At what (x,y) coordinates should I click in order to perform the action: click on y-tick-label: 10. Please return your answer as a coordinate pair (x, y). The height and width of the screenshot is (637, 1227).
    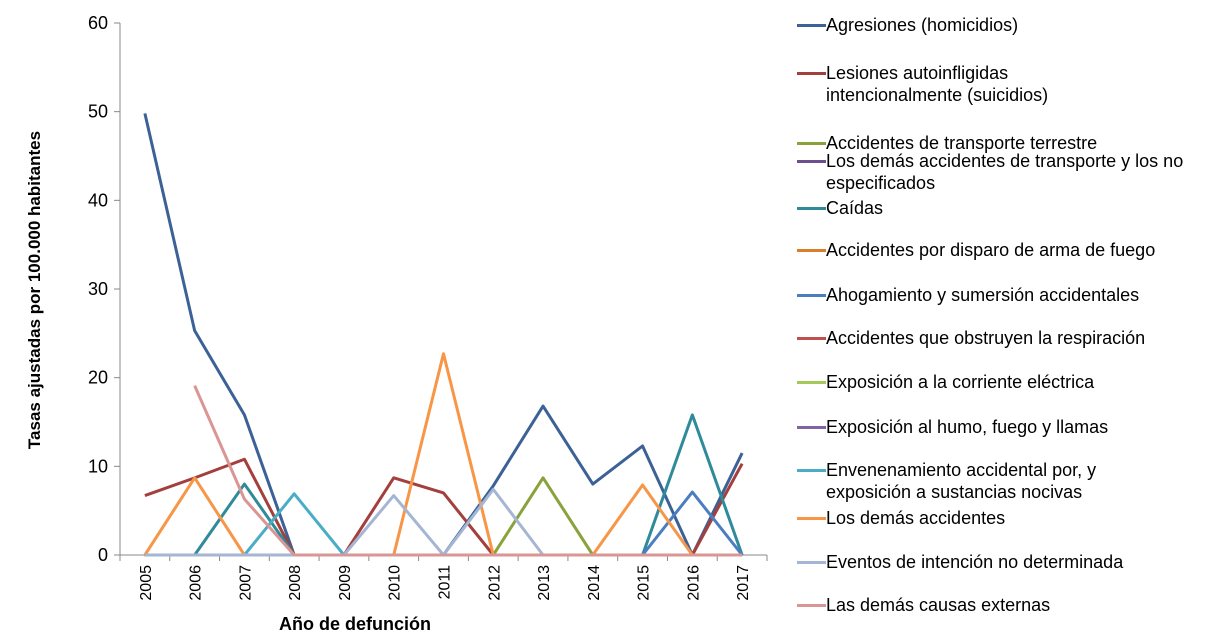
    Looking at the image, I should click on (98, 466).